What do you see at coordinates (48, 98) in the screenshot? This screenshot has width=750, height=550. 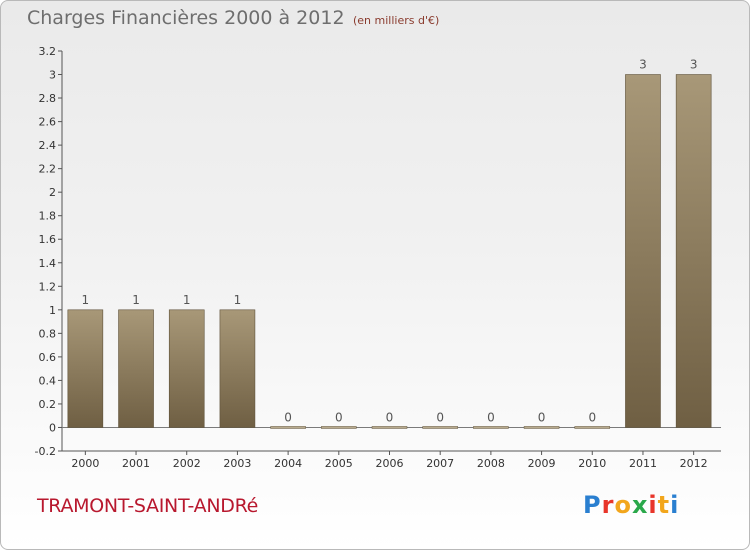 I see `y-tick-label: 2.8` at bounding box center [48, 98].